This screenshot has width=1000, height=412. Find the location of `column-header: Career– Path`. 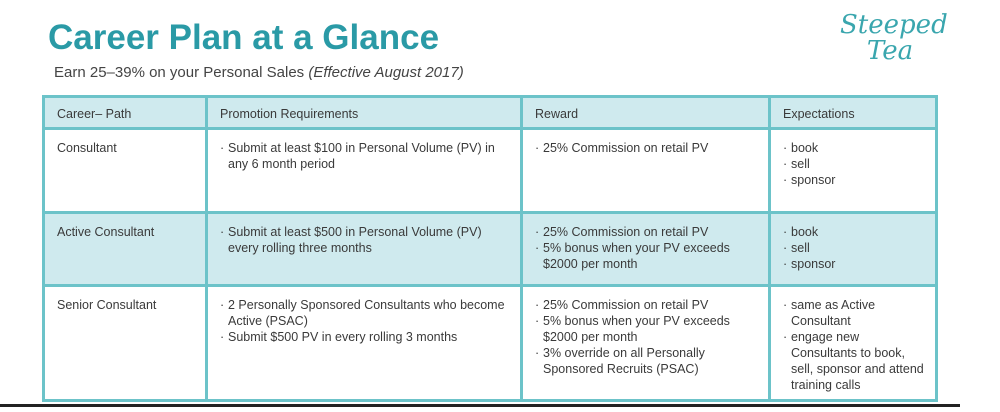

column-header: Career– Path is located at coordinates (125, 112).